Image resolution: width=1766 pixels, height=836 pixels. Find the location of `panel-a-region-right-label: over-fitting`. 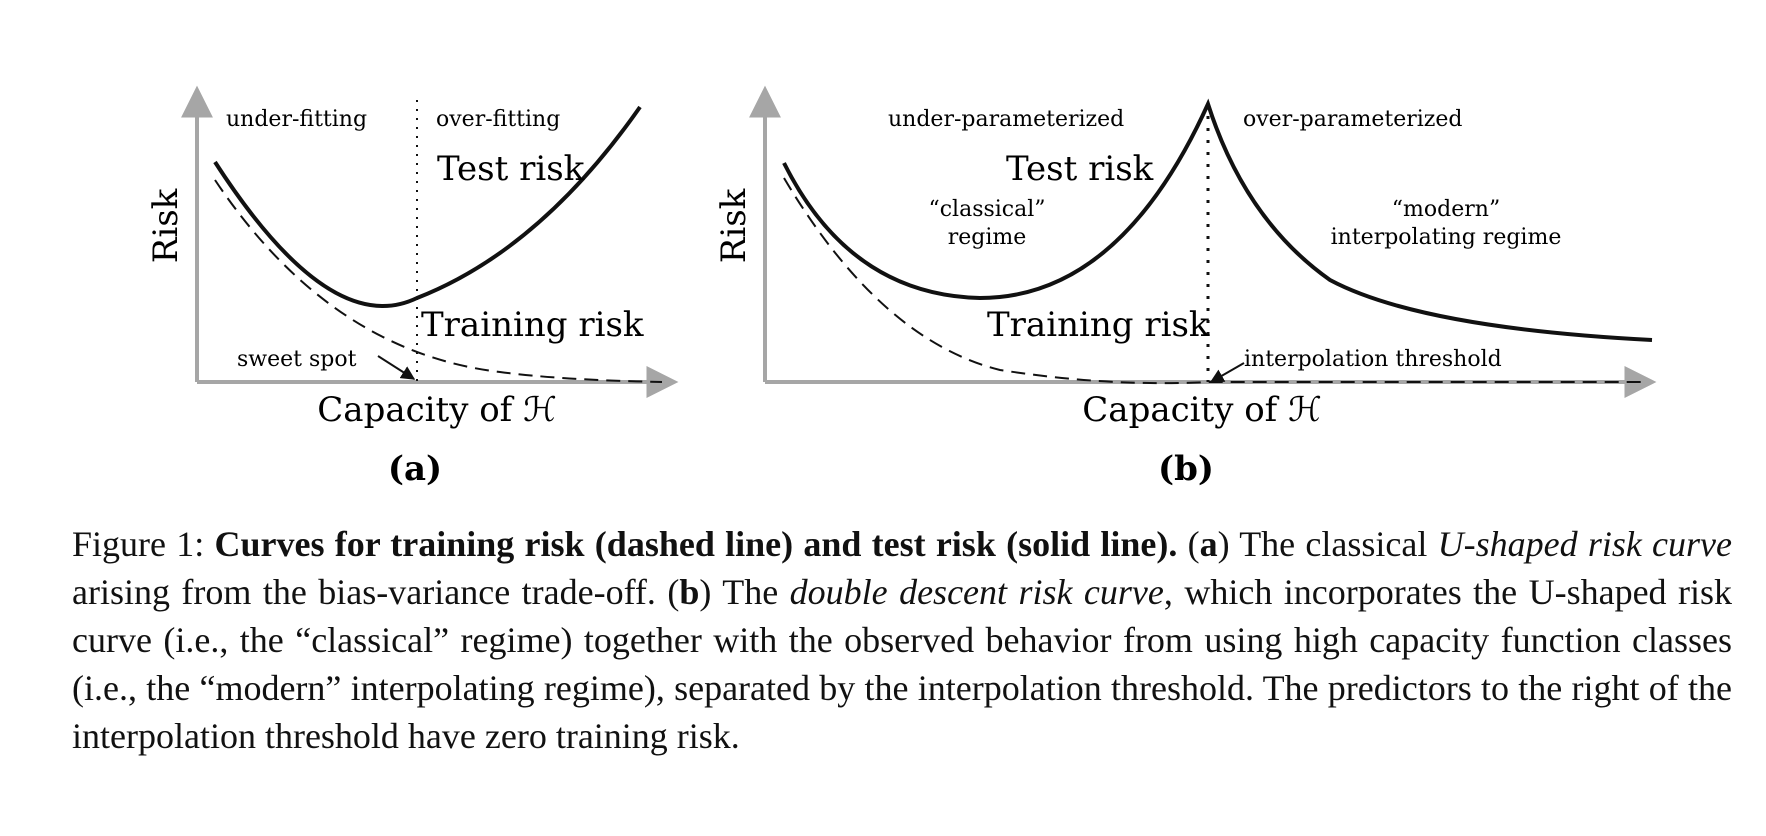

panel-a-region-right-label: over-fitting is located at coordinates (498, 119).